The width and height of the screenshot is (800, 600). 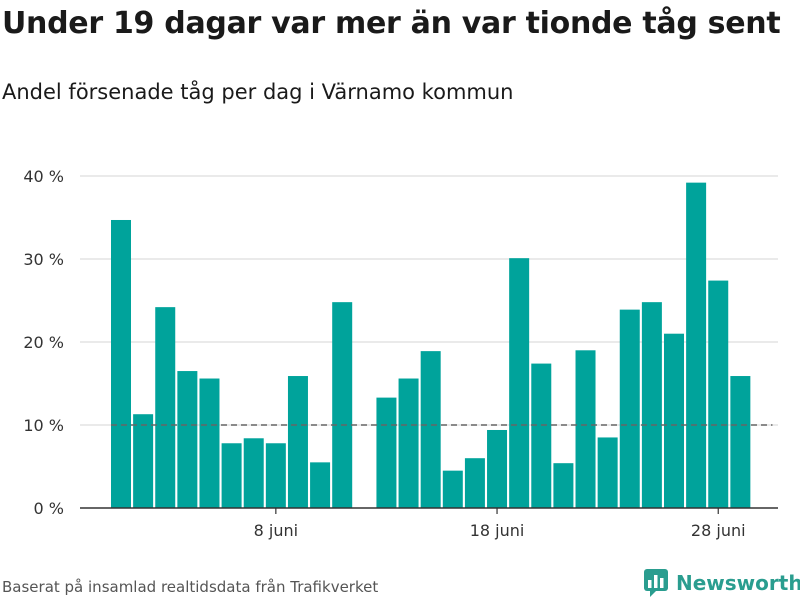 What do you see at coordinates (43, 342) in the screenshot?
I see `y-tick-label: 20 %` at bounding box center [43, 342].